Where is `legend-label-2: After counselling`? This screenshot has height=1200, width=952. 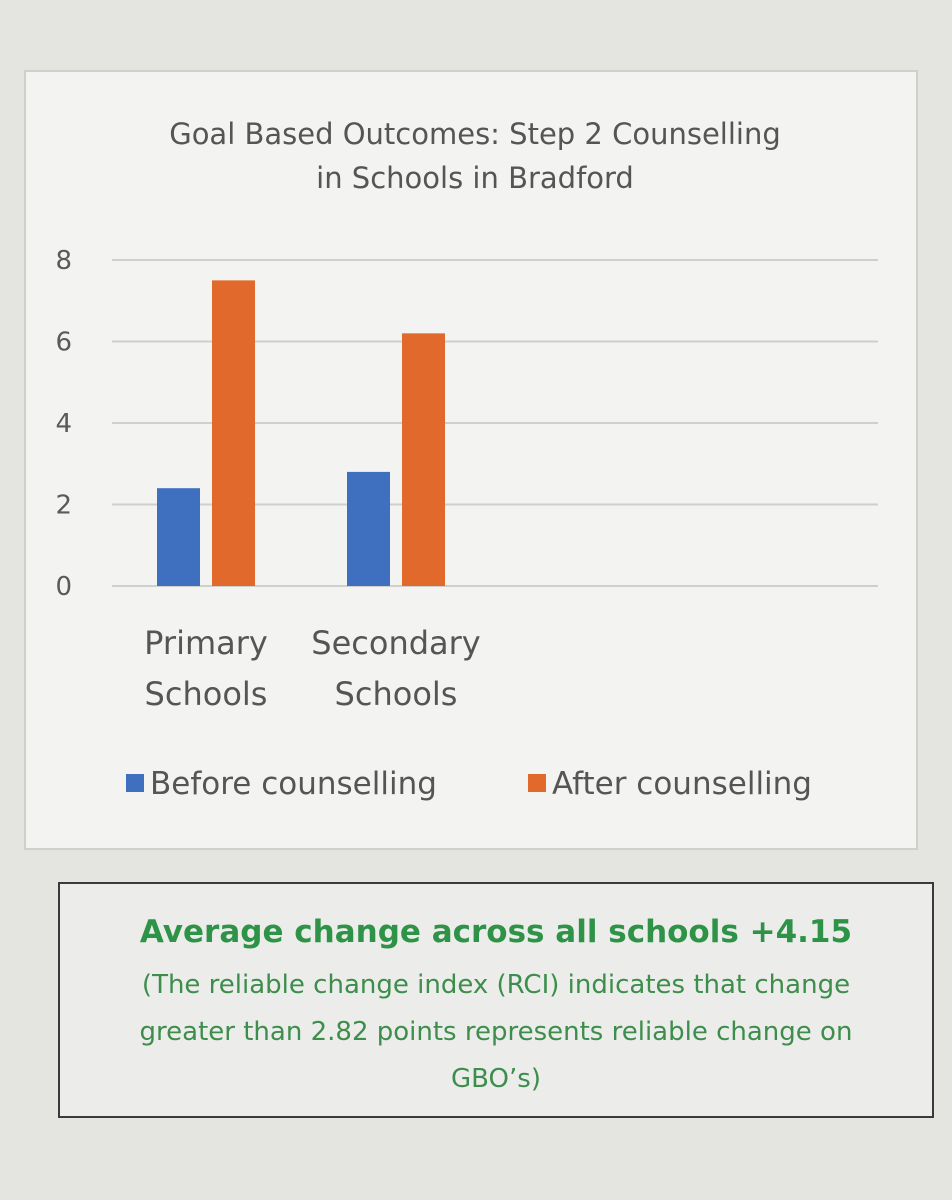 legend-label-2: After counselling is located at coordinates (682, 784).